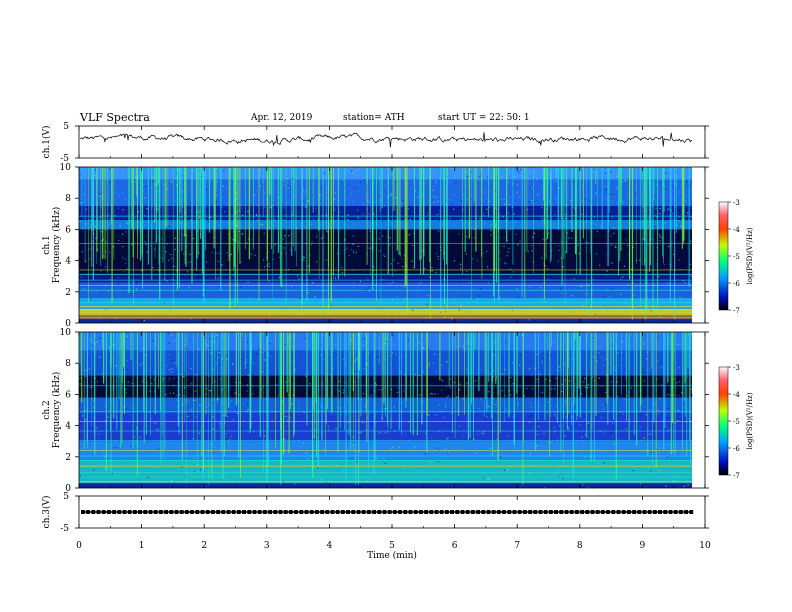 The width and height of the screenshot is (792, 612). What do you see at coordinates (705, 546) in the screenshot?
I see `x-tick-label: 10` at bounding box center [705, 546].